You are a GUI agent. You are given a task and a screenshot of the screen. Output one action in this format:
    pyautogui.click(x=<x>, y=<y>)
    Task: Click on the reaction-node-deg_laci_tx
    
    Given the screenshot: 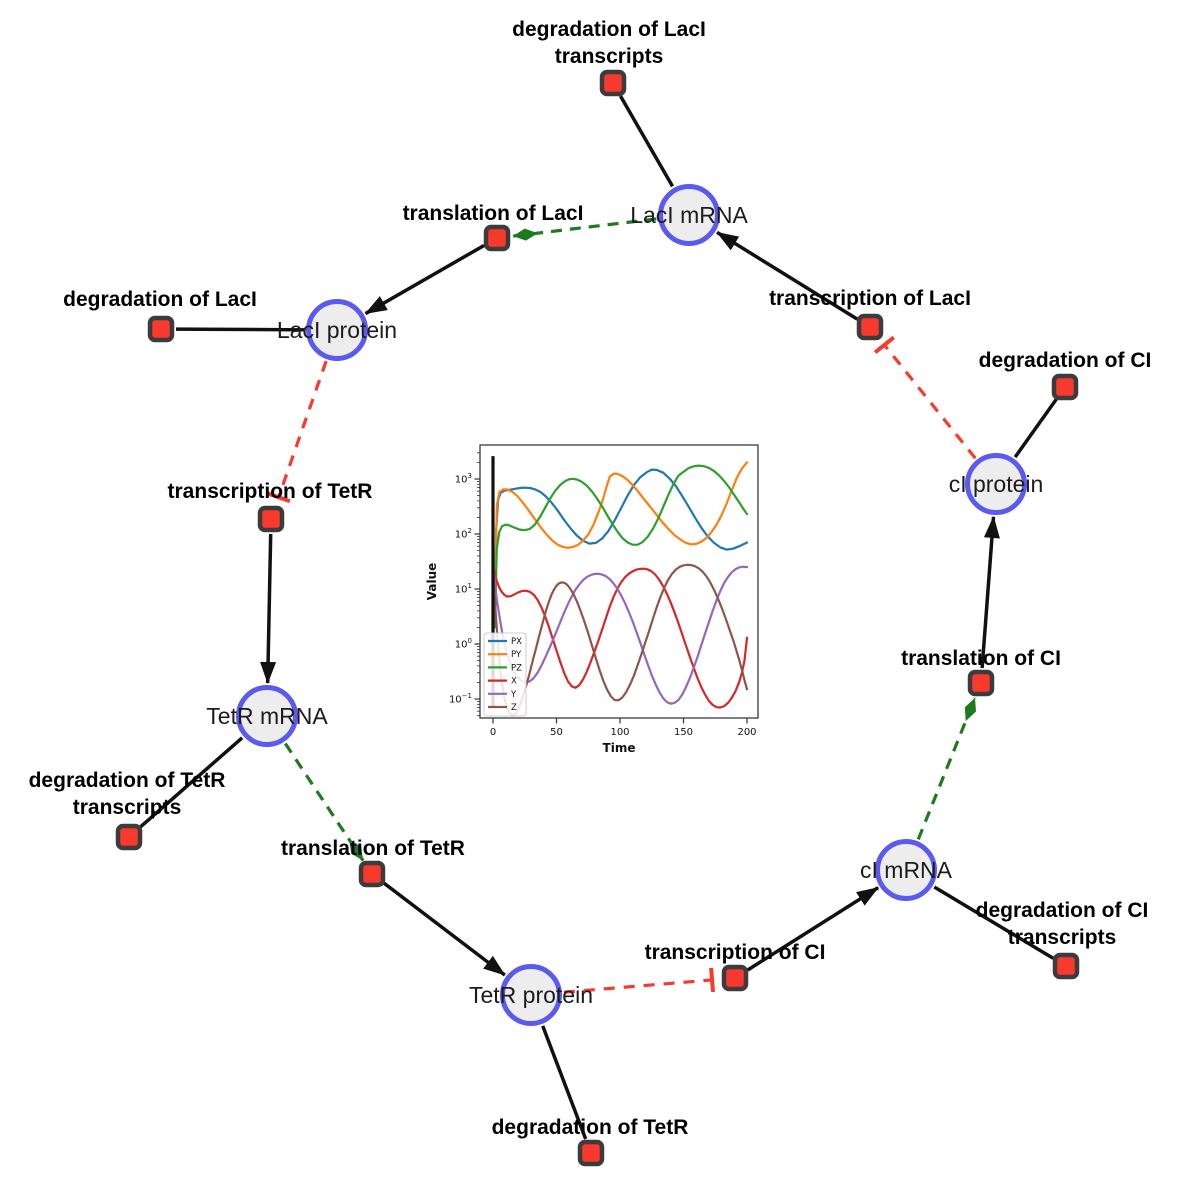 What is the action you would take?
    pyautogui.click(x=613, y=83)
    